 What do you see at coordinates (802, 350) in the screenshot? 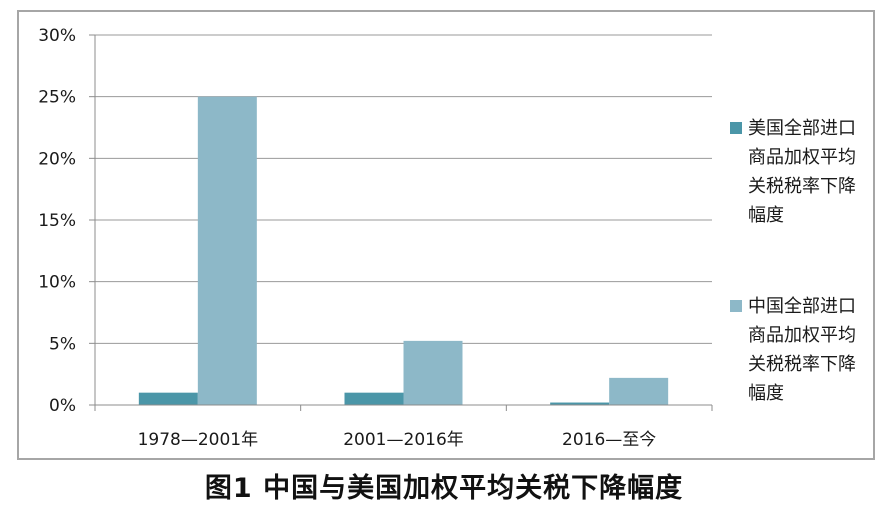
I see `legend-label-china: 中国全部进口商品加权平均关税税率下降幅度` at bounding box center [802, 350].